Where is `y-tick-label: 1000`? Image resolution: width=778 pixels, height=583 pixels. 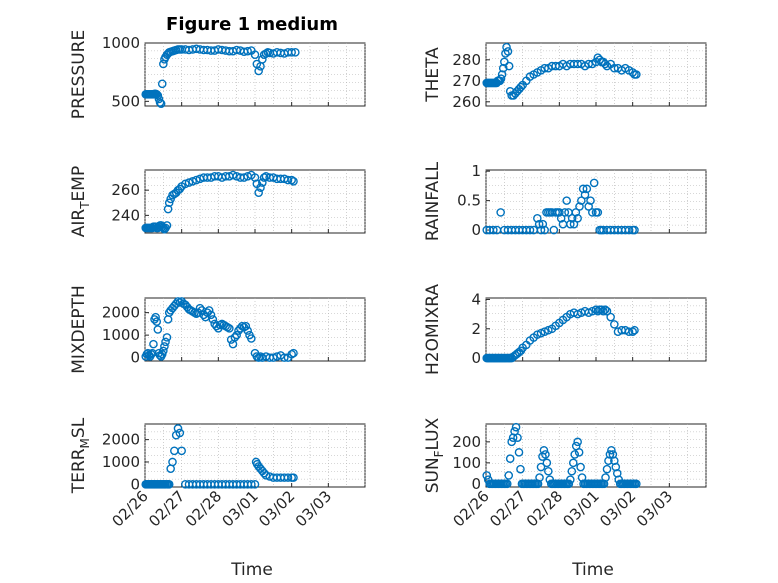 y-tick-label: 1000 is located at coordinates (121, 43).